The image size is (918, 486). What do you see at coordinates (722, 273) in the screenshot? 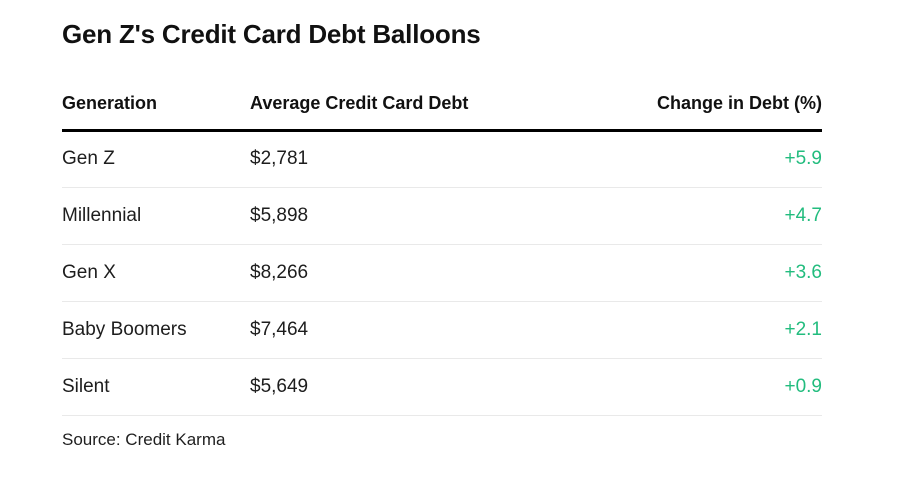
I see `change-cell: +3.6` at bounding box center [722, 273].